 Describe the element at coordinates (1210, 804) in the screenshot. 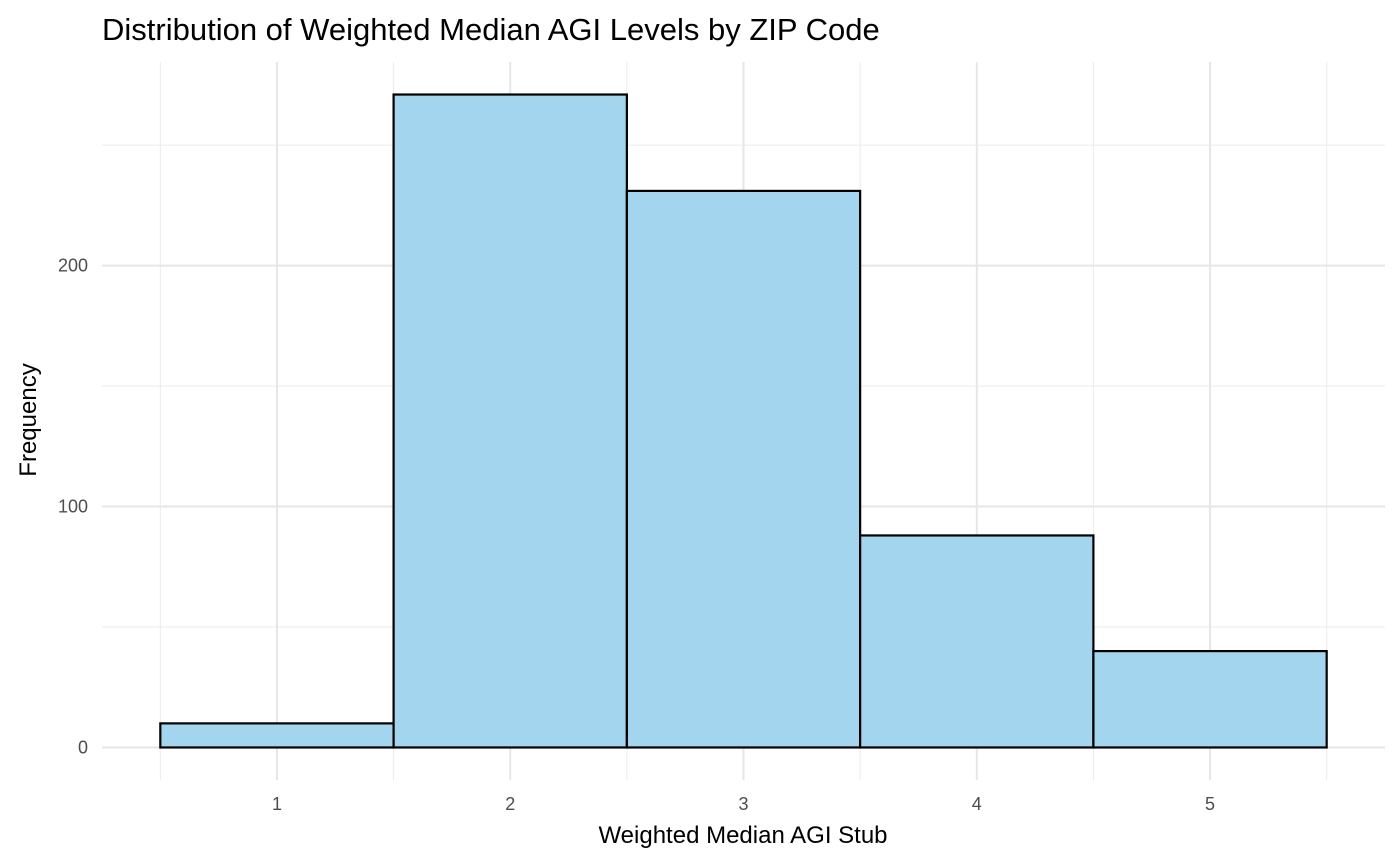

I see `x-tick-label: 5` at that location.